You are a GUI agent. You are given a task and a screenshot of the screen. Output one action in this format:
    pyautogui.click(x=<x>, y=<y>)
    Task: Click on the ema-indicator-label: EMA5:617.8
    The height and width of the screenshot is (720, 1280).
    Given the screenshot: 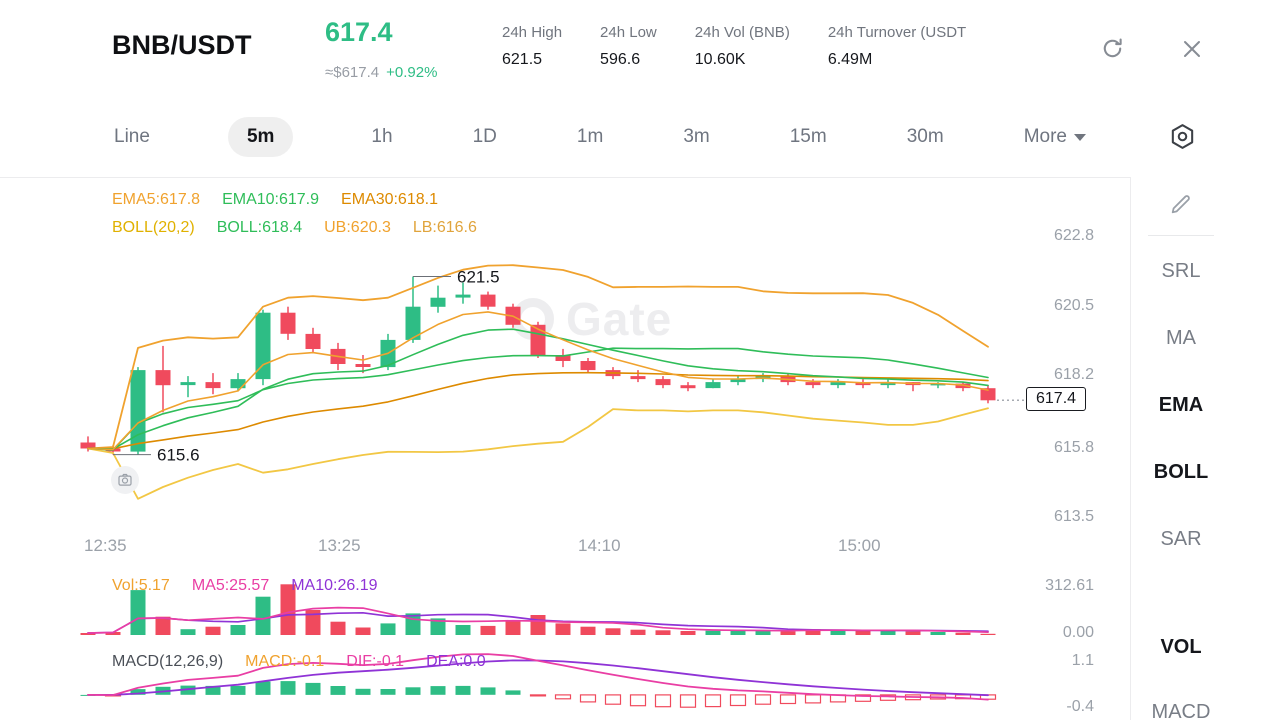 What is the action you would take?
    pyautogui.click(x=156, y=199)
    